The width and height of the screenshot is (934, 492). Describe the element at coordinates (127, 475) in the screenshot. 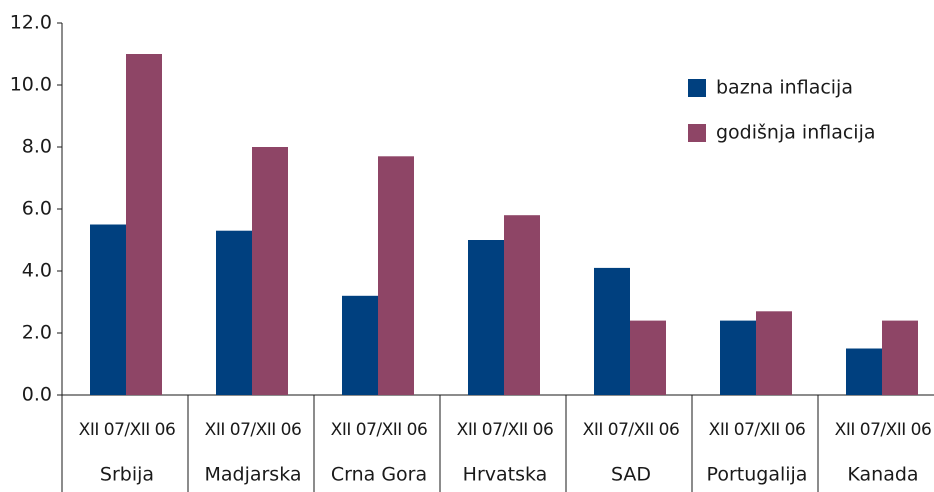

I see `x-tick-label: Srbija` at that location.